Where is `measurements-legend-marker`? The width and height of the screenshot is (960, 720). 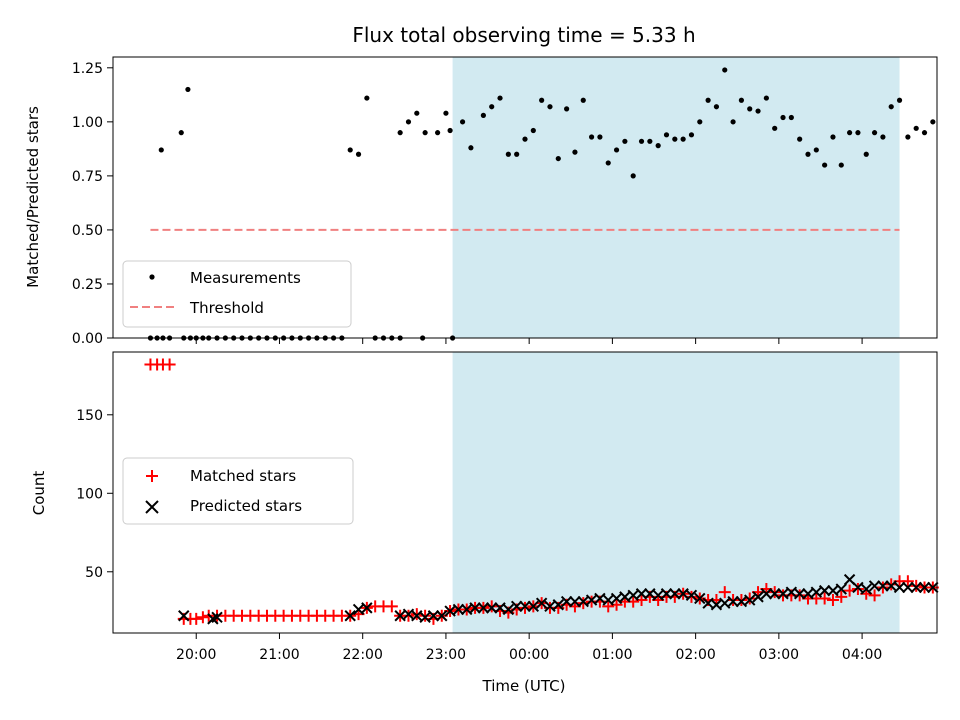
measurements-legend-marker is located at coordinates (152, 277).